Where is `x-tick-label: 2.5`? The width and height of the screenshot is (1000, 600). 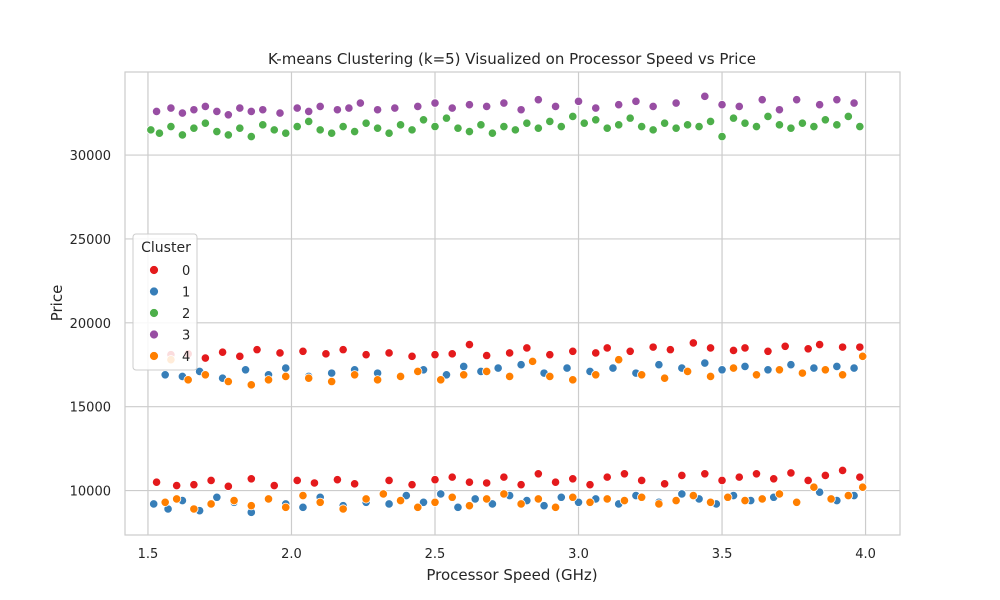 x-tick-label: 2.5 is located at coordinates (435, 554).